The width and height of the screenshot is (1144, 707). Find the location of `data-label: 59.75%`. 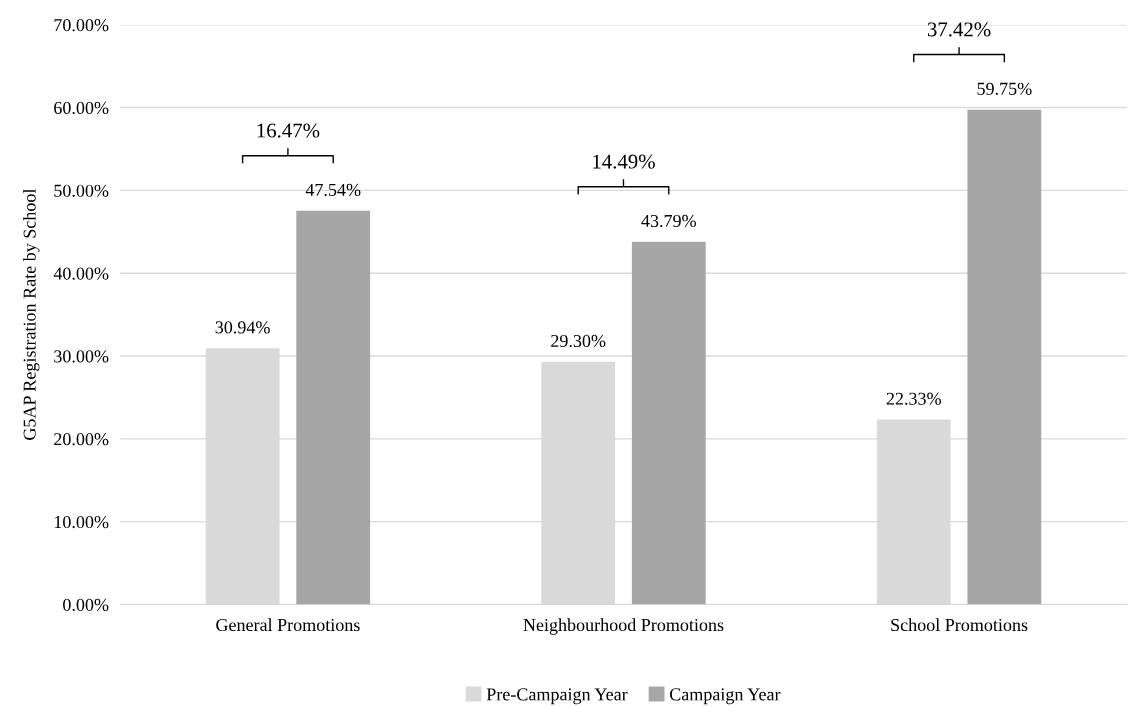

data-label: 59.75% is located at coordinates (1004, 88).